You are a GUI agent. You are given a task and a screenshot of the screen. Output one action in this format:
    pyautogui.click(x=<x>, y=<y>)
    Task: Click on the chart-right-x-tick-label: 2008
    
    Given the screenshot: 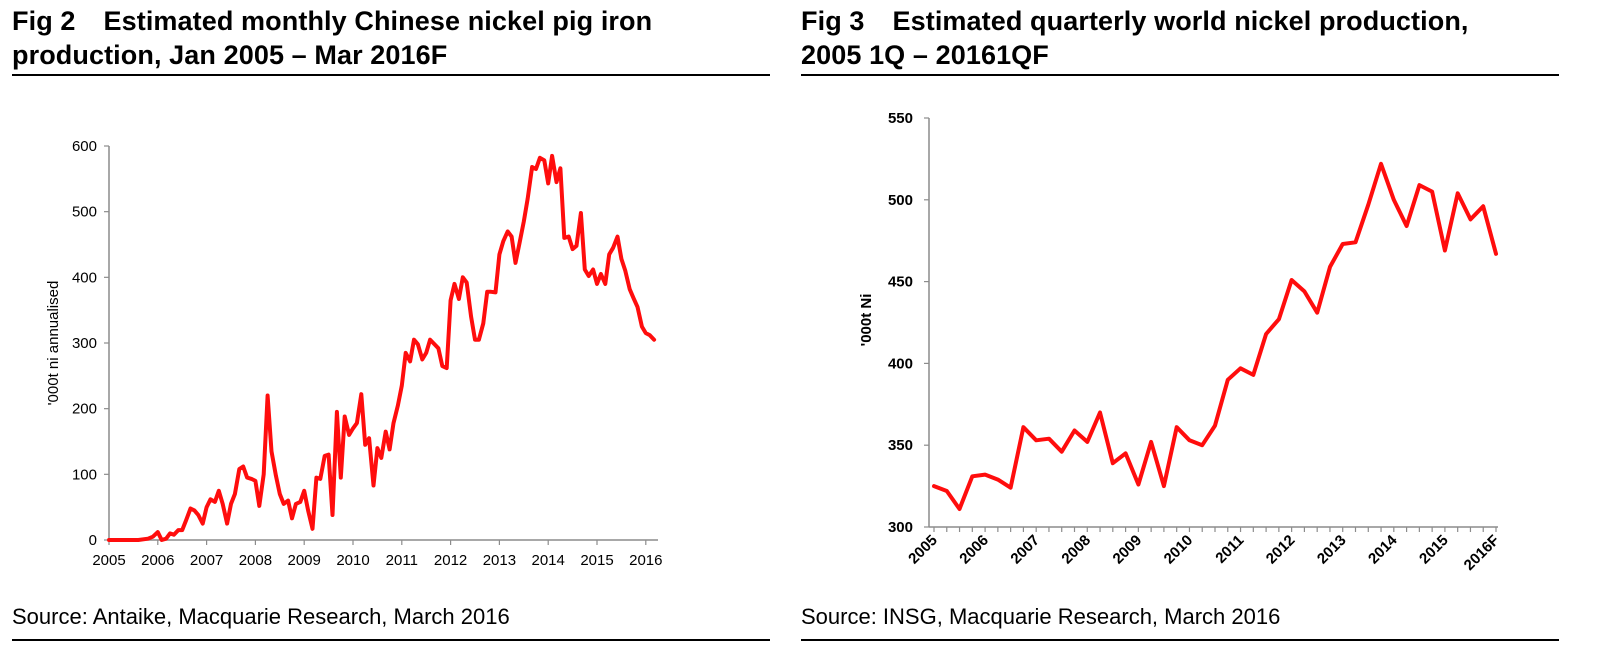 What is the action you would take?
    pyautogui.click(x=1076, y=550)
    